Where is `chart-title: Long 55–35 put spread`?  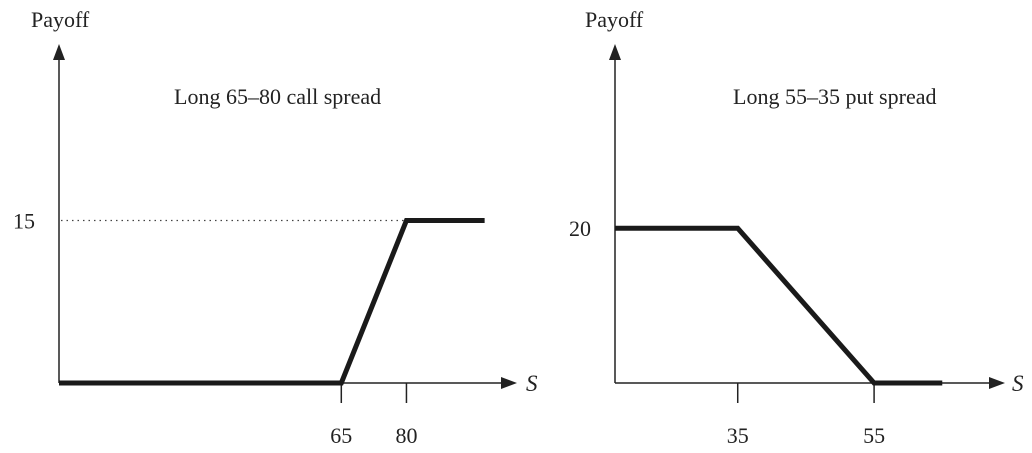 chart-title: Long 55–35 put spread is located at coordinates (834, 96).